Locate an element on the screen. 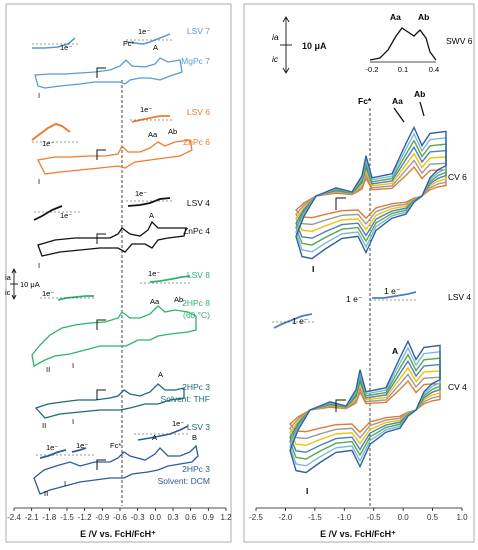 Image resolution: width=478 pixels, height=550 pixels. 2hpc3-dcm-peak-a: A is located at coordinates (154, 437).